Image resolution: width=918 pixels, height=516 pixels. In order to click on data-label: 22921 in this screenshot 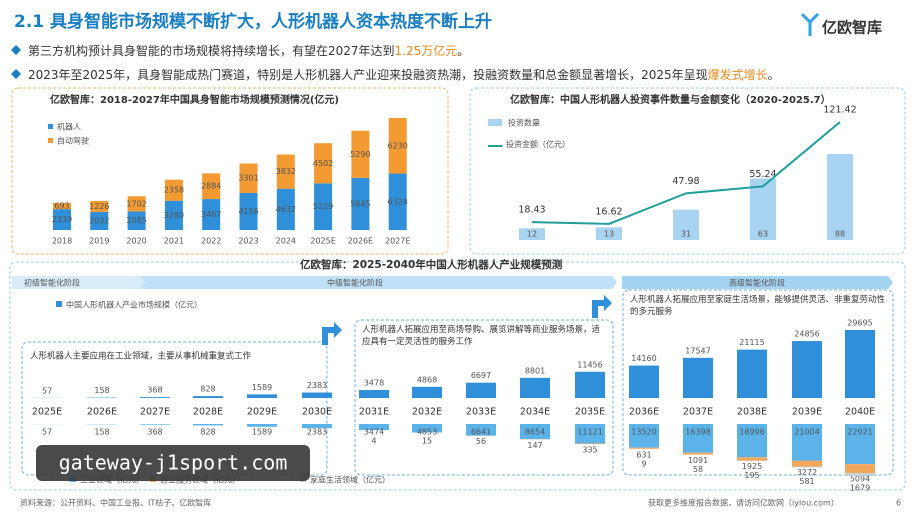, I will do `click(859, 432)`.